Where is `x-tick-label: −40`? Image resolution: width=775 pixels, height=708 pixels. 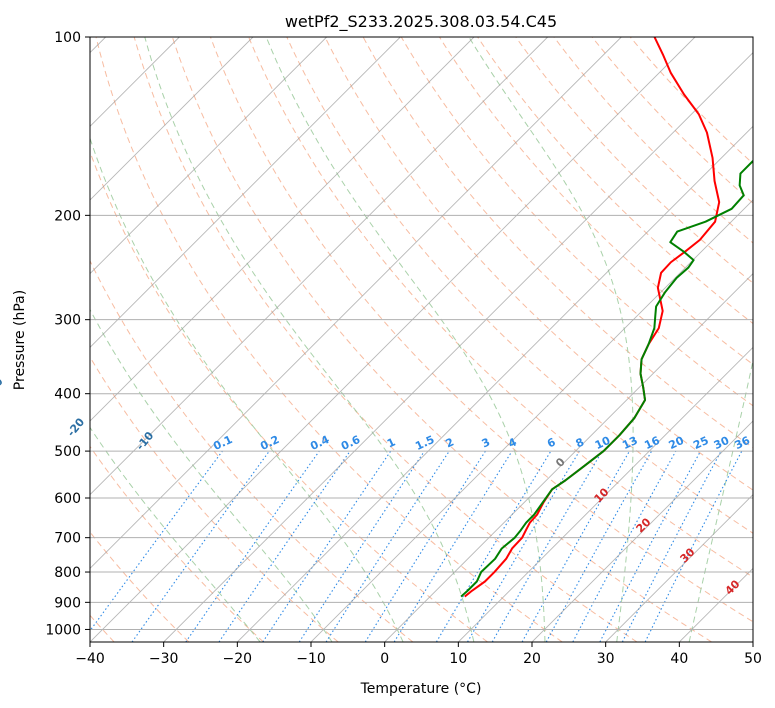
x-tick-label: −40 is located at coordinates (90, 659).